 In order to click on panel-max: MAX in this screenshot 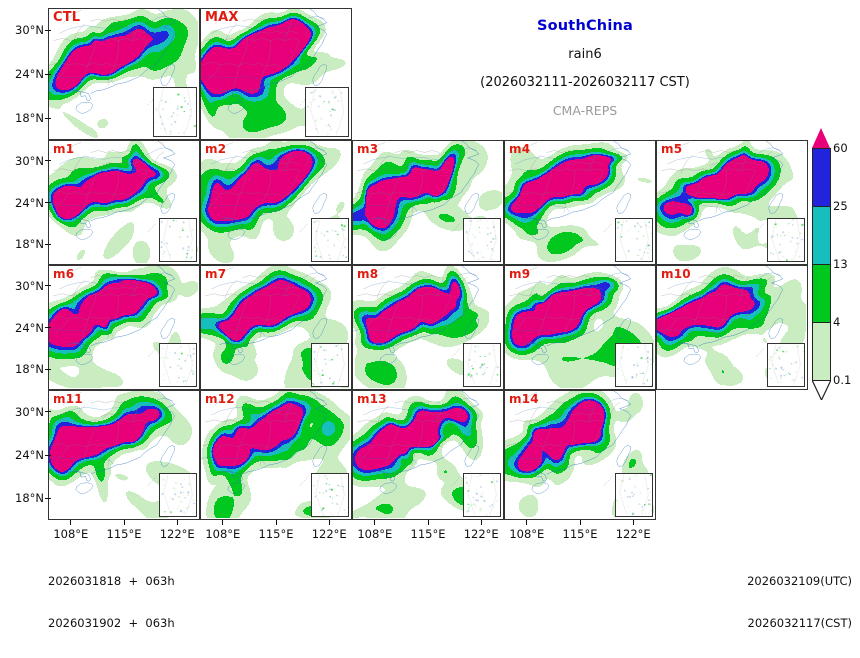, I will do `click(276, 74)`.